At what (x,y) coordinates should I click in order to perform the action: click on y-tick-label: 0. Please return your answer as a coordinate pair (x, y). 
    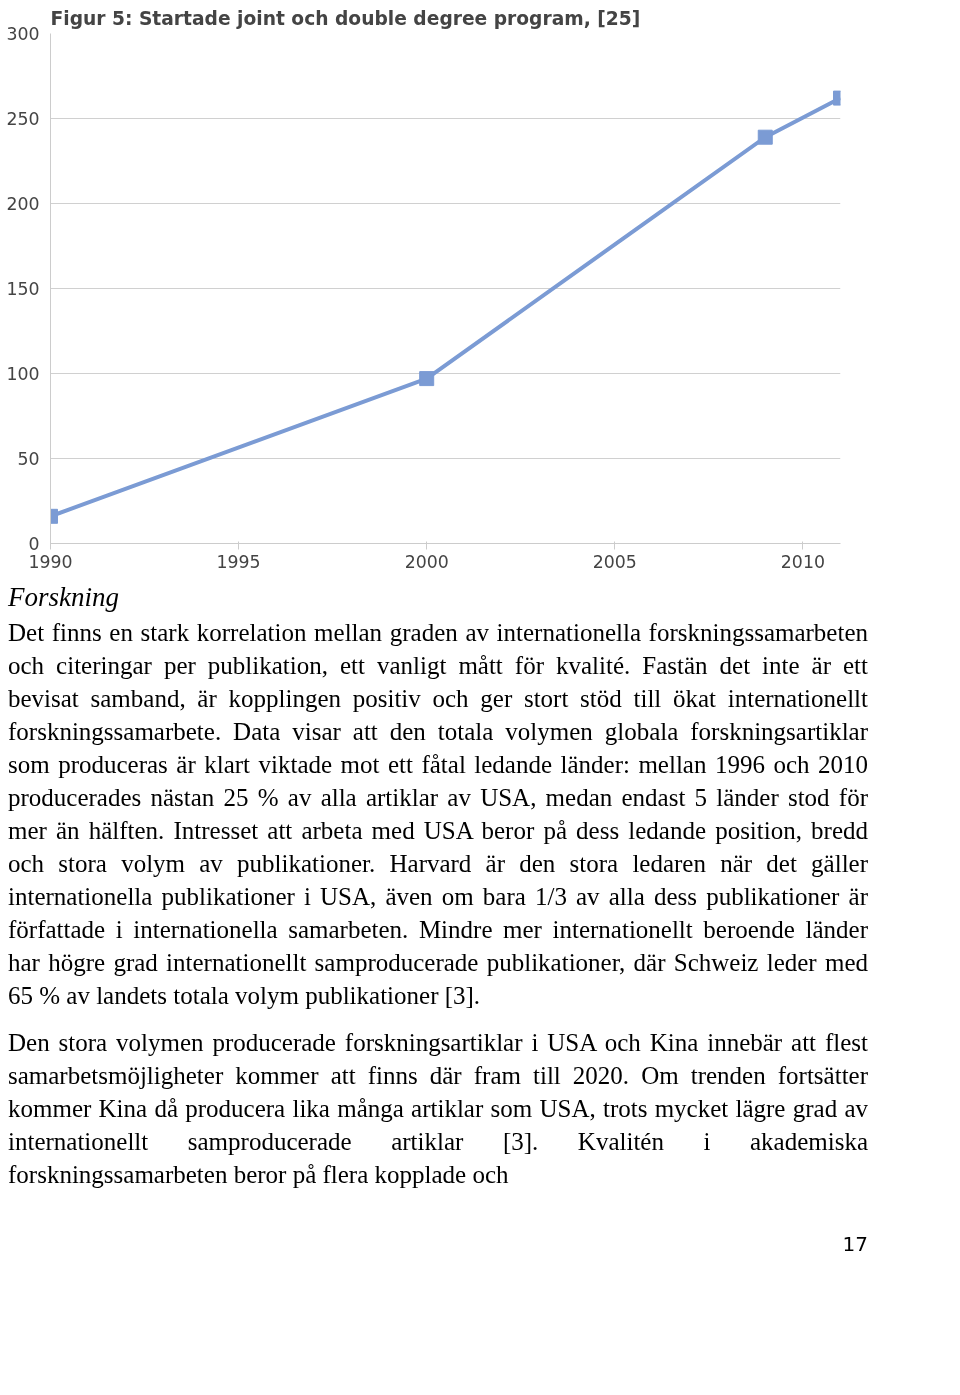
    Looking at the image, I should click on (34, 544).